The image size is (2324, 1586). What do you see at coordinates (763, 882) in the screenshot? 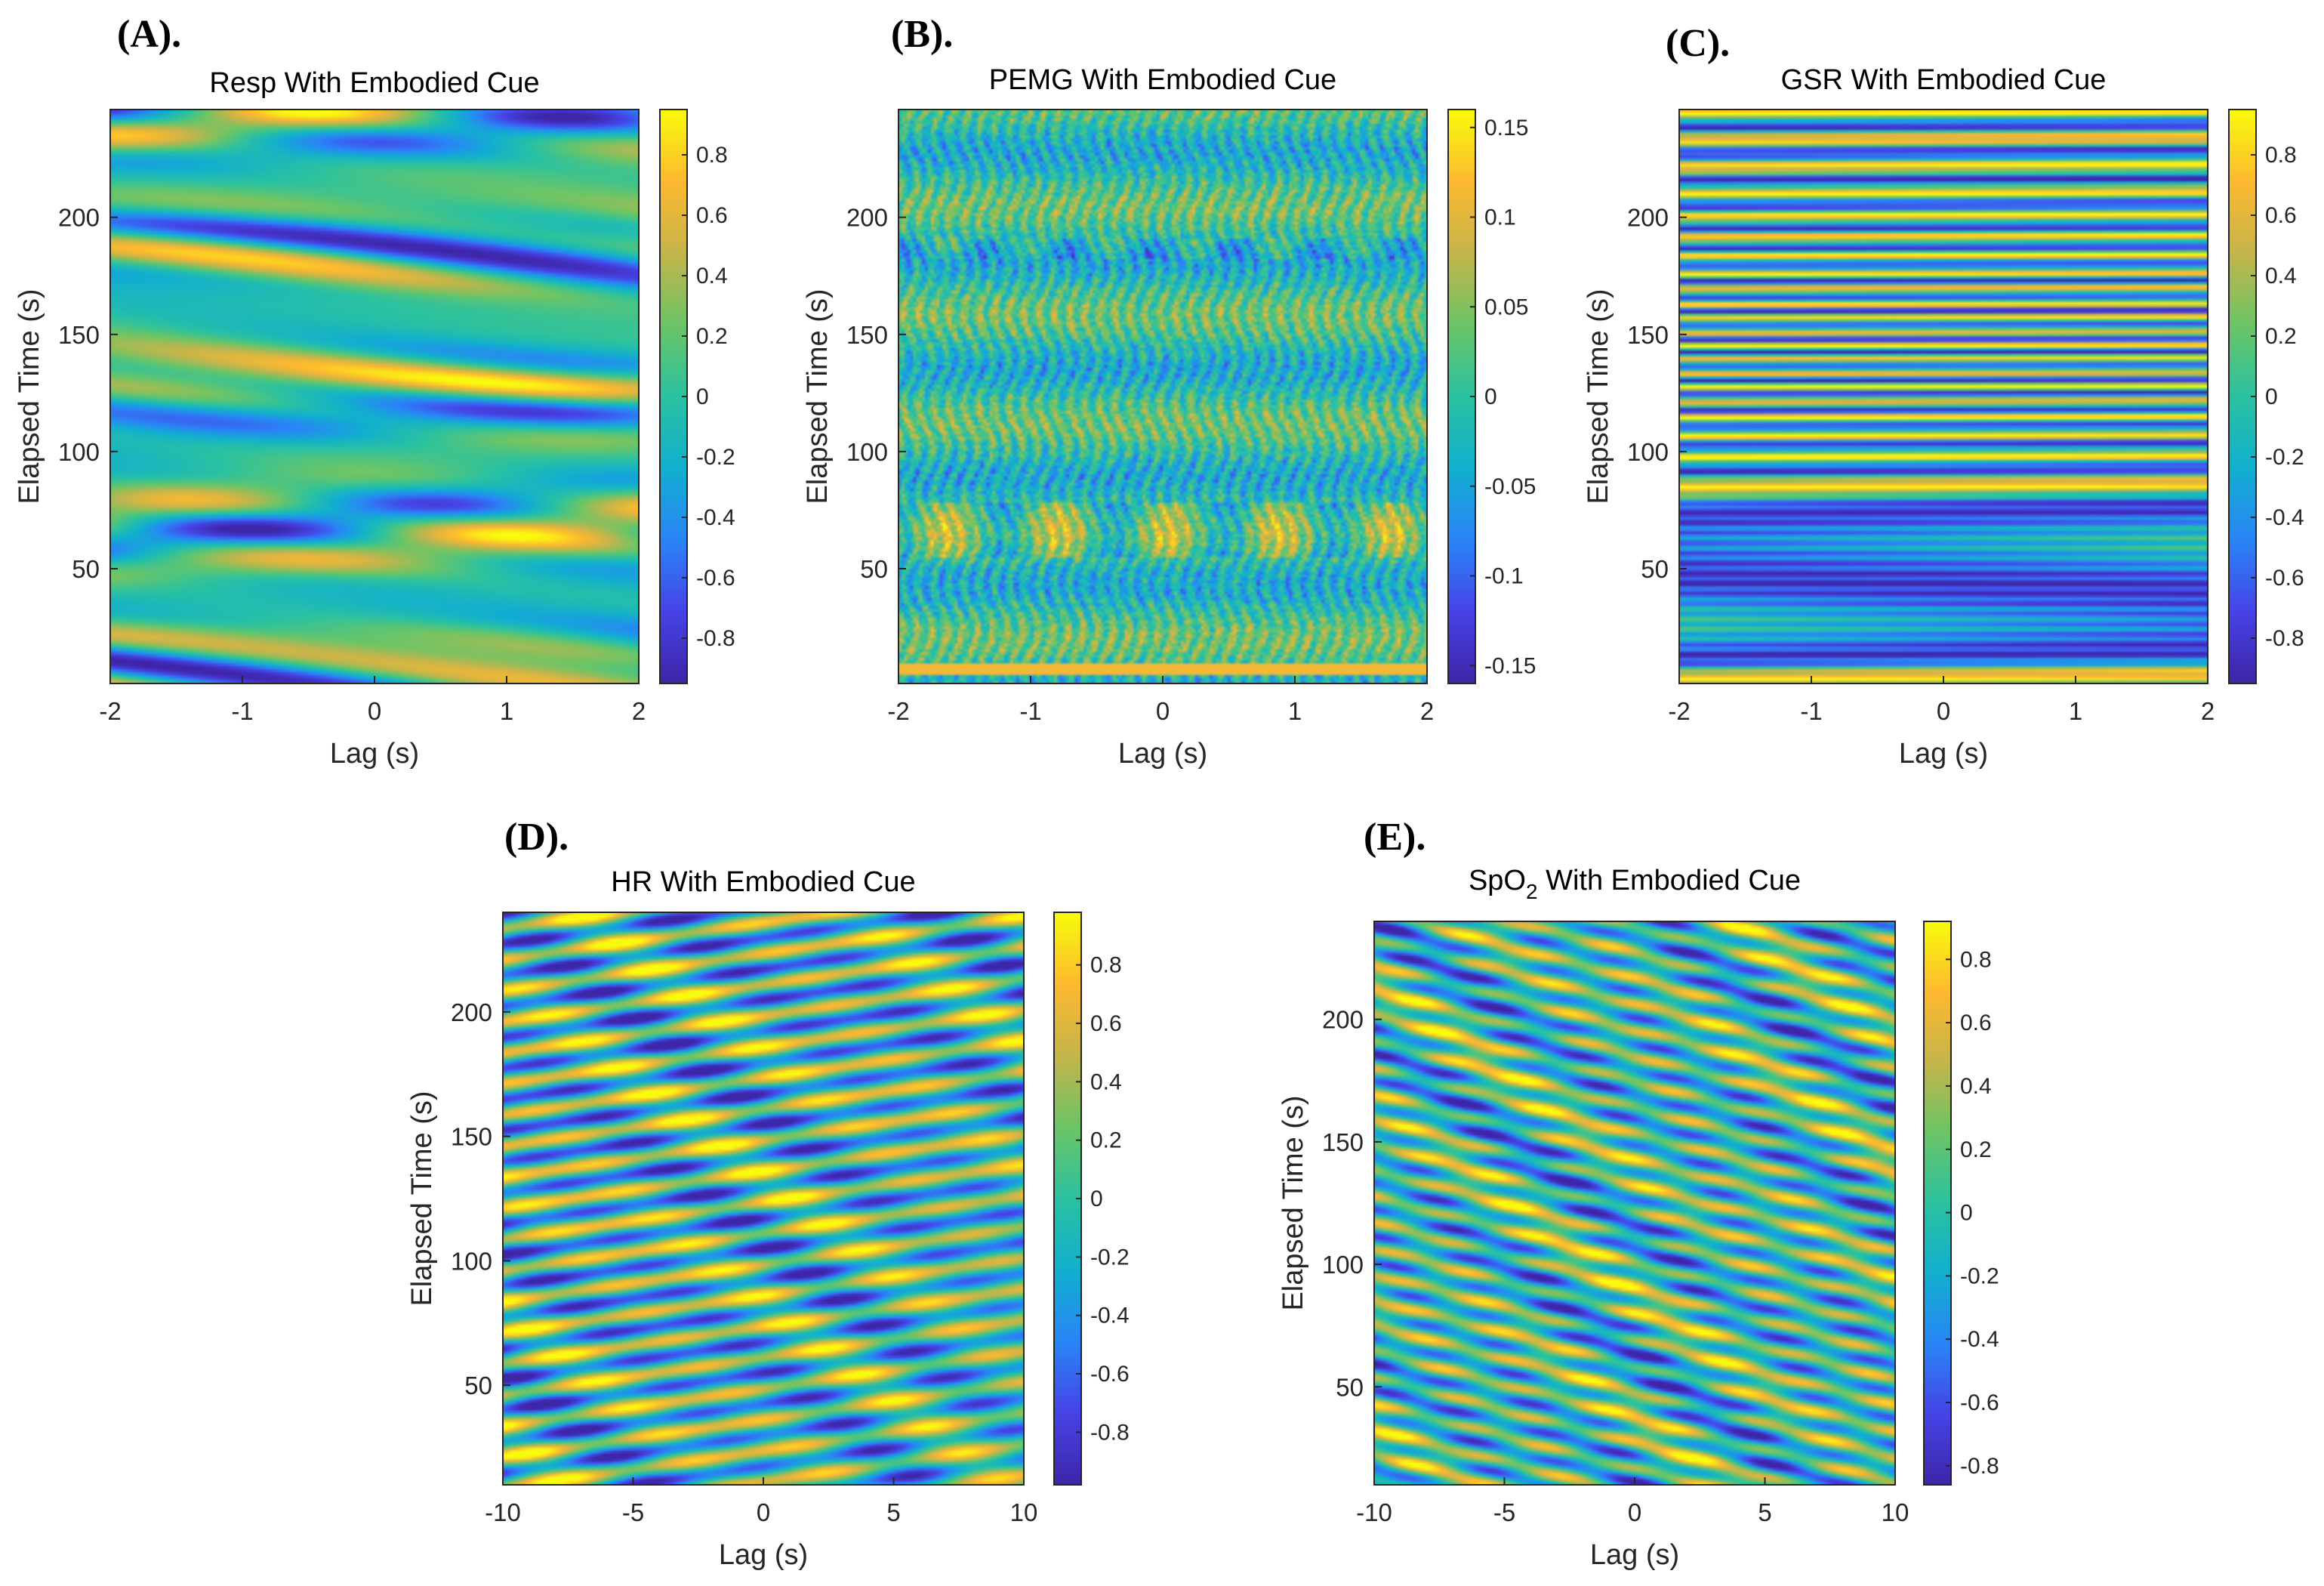
I see `panel-d-title: HR With Embodied Cue` at bounding box center [763, 882].